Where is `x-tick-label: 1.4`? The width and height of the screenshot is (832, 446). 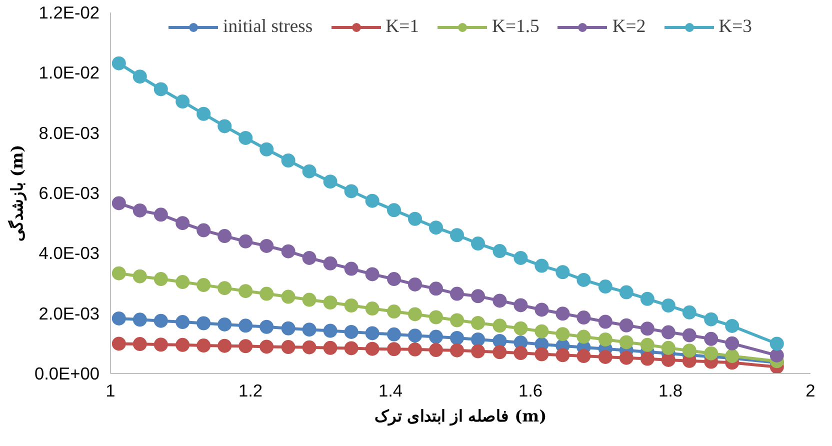 x-tick-label: 1.4 is located at coordinates (390, 390).